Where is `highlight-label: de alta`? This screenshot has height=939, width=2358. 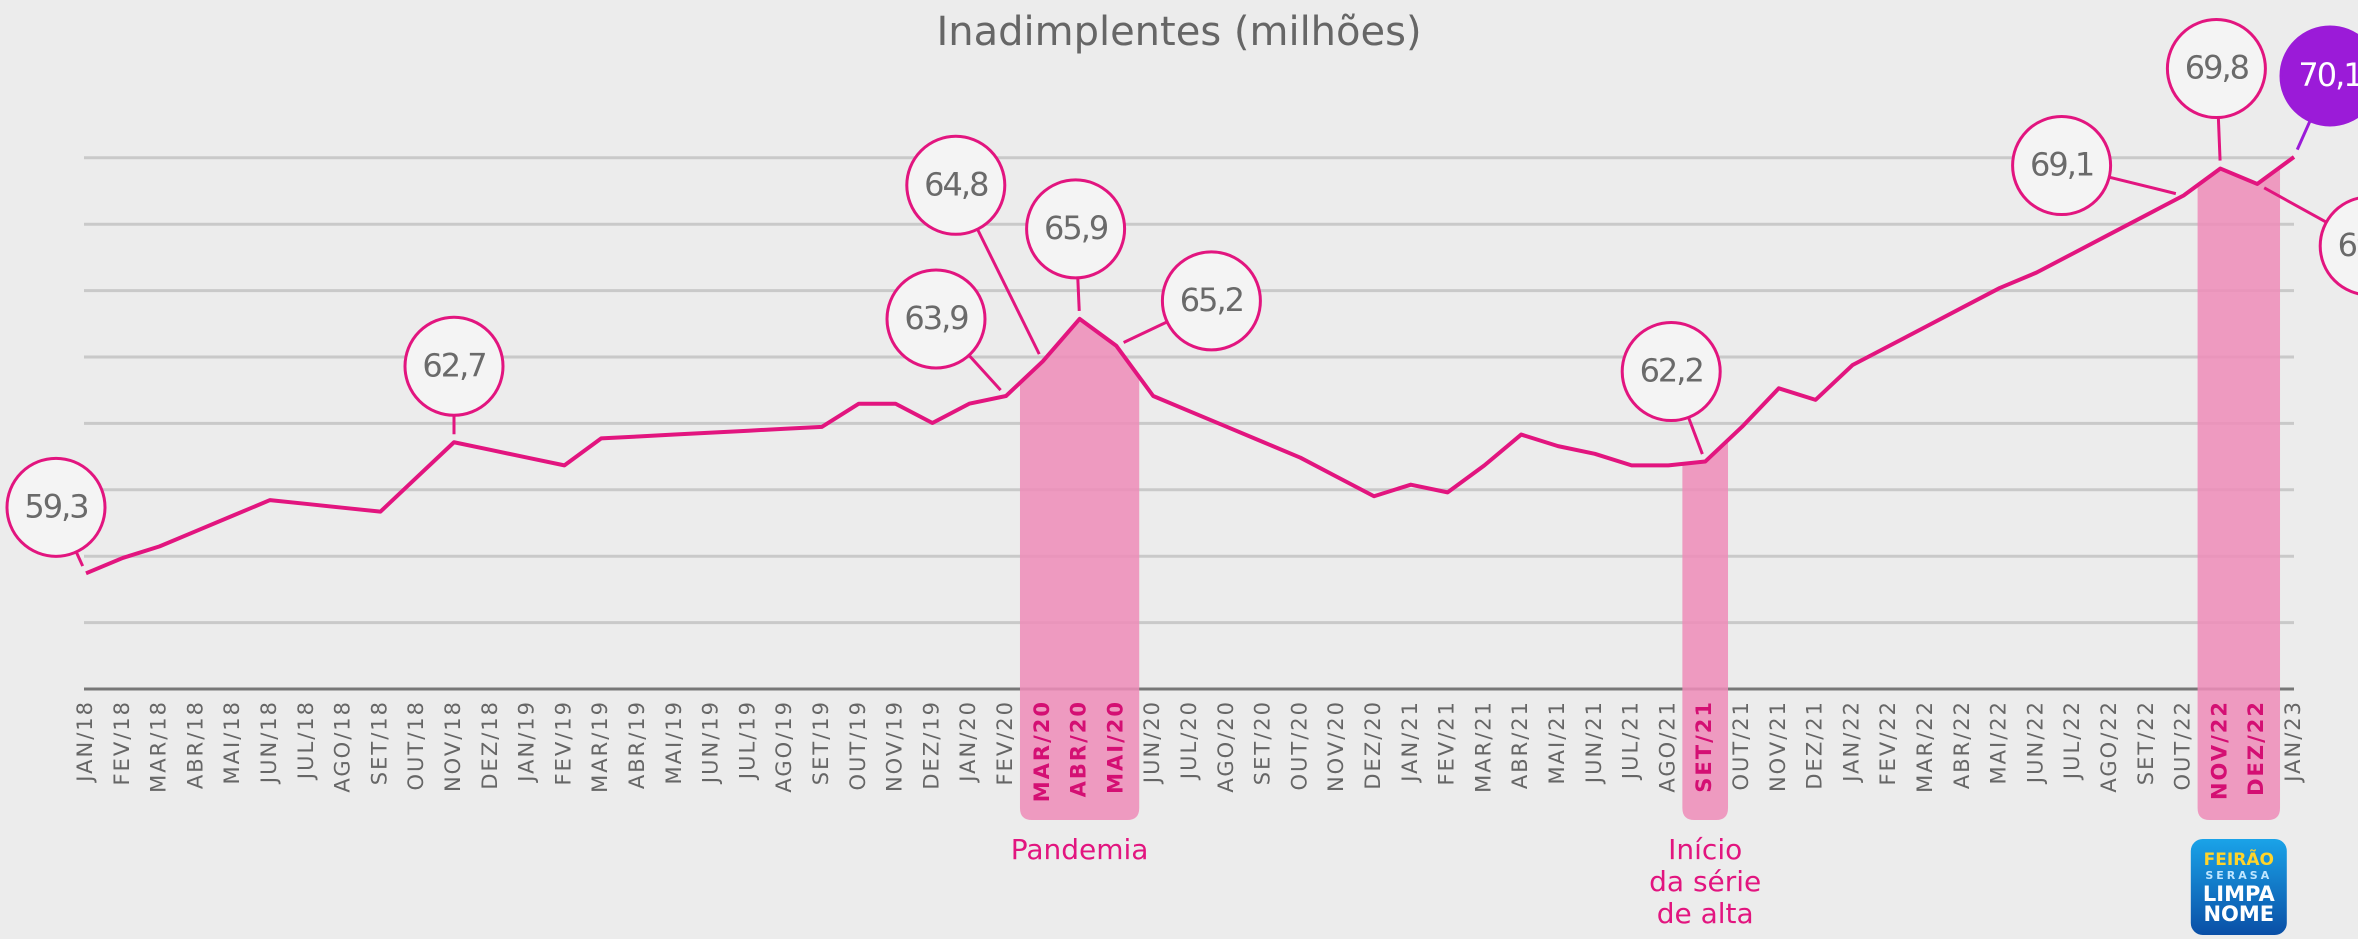 highlight-label: de alta is located at coordinates (1705, 913).